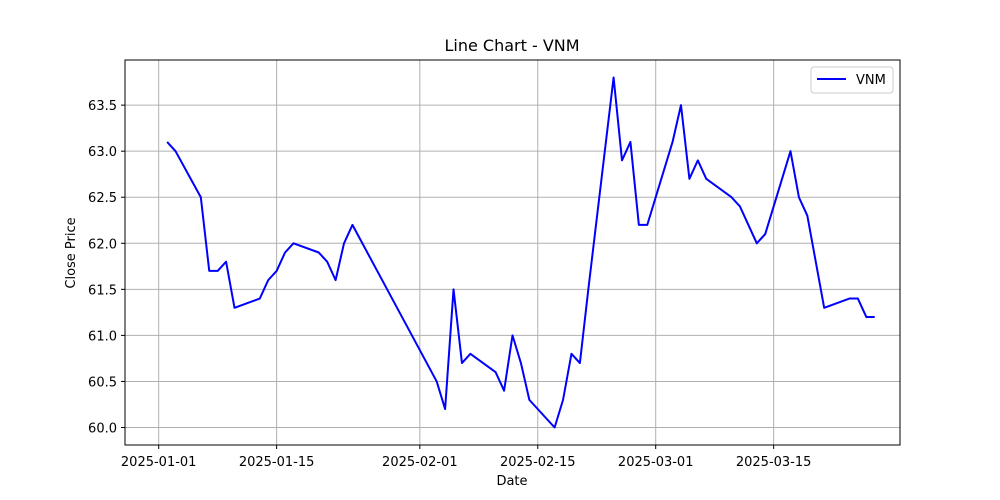  Describe the element at coordinates (871, 80) in the screenshot. I see `legend-label: VNM` at that location.